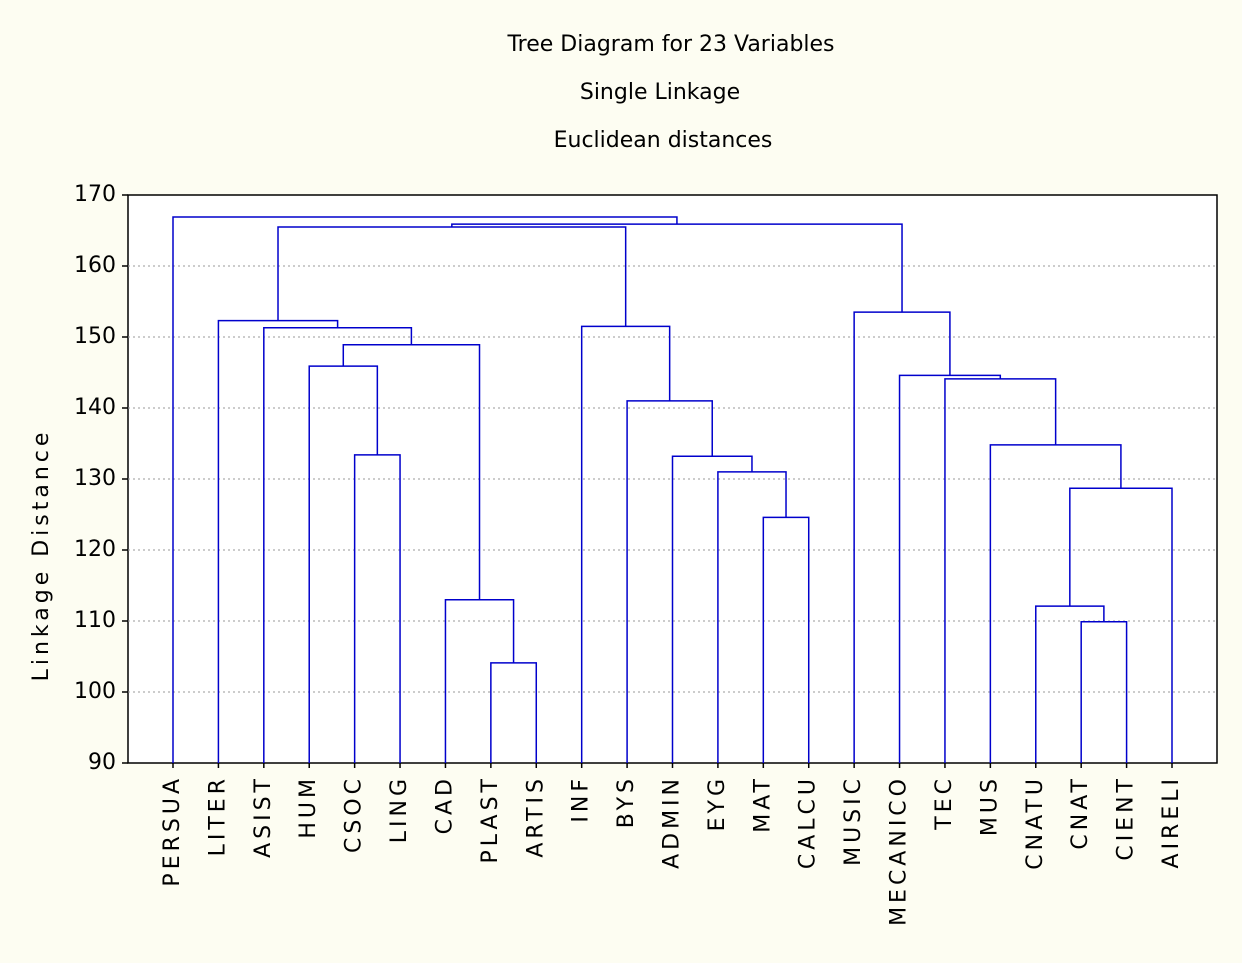  Describe the element at coordinates (1080, 812) in the screenshot. I see `leaf-label: CNAT` at that location.